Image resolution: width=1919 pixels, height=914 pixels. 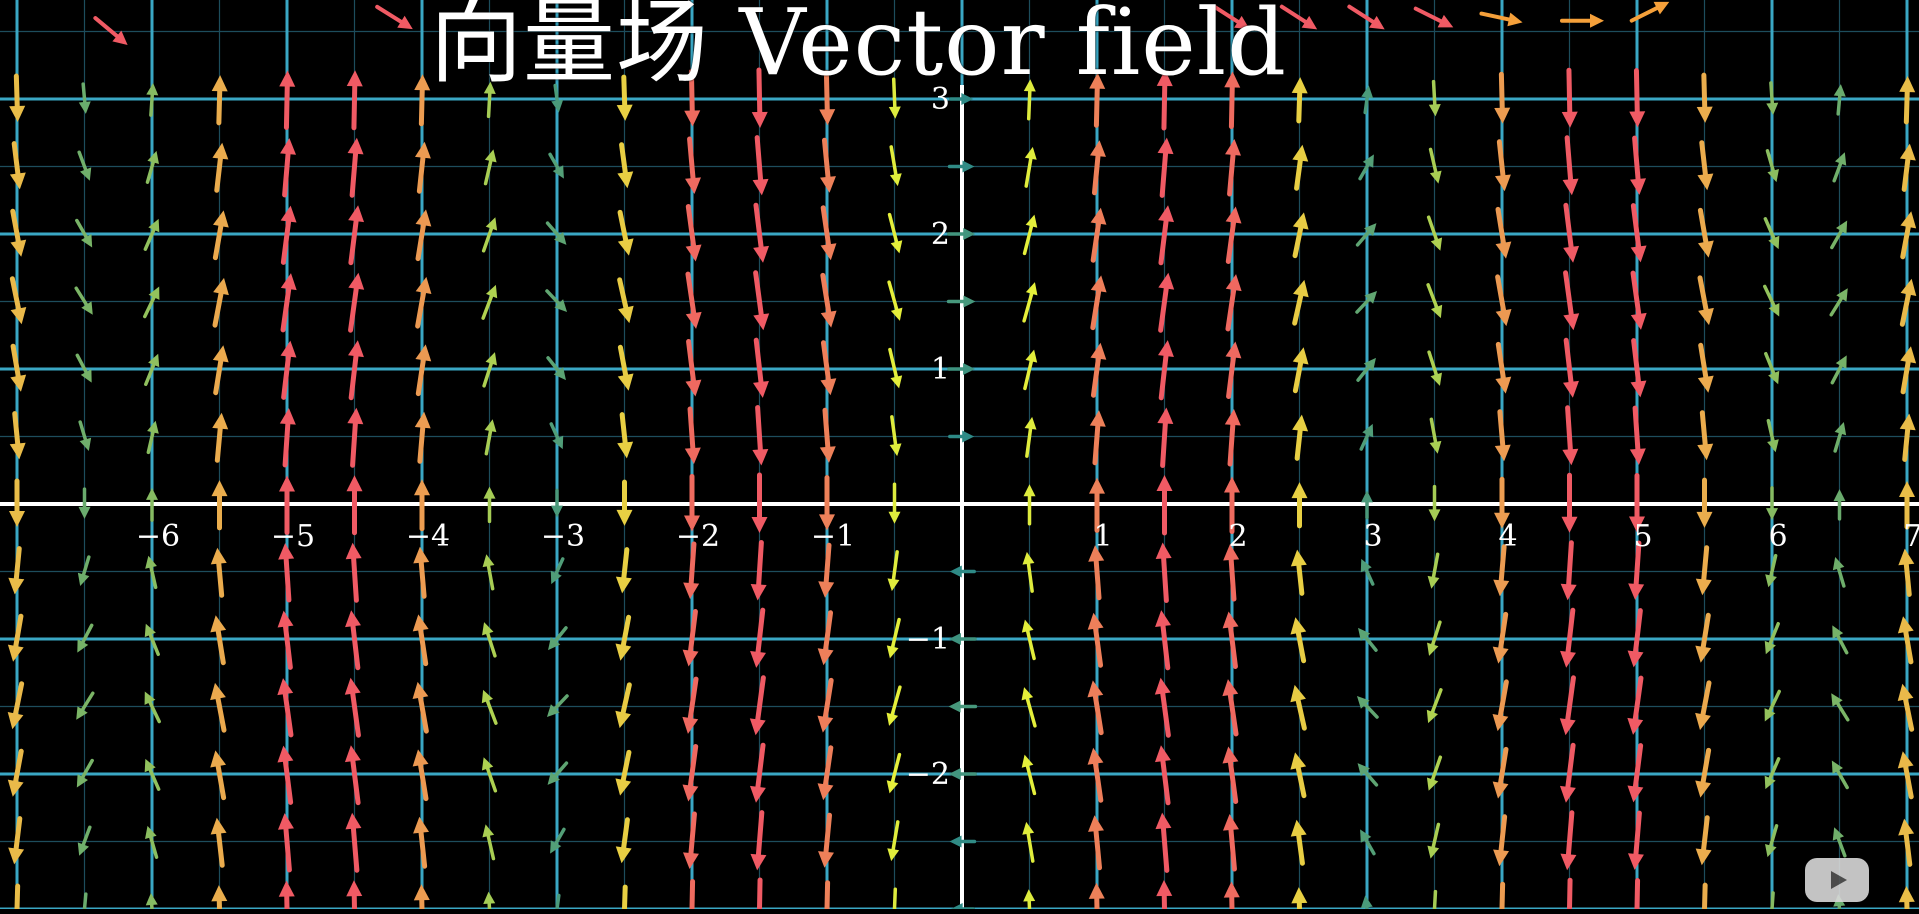 I want to click on x-tick-label: 2, so click(x=1237, y=536).